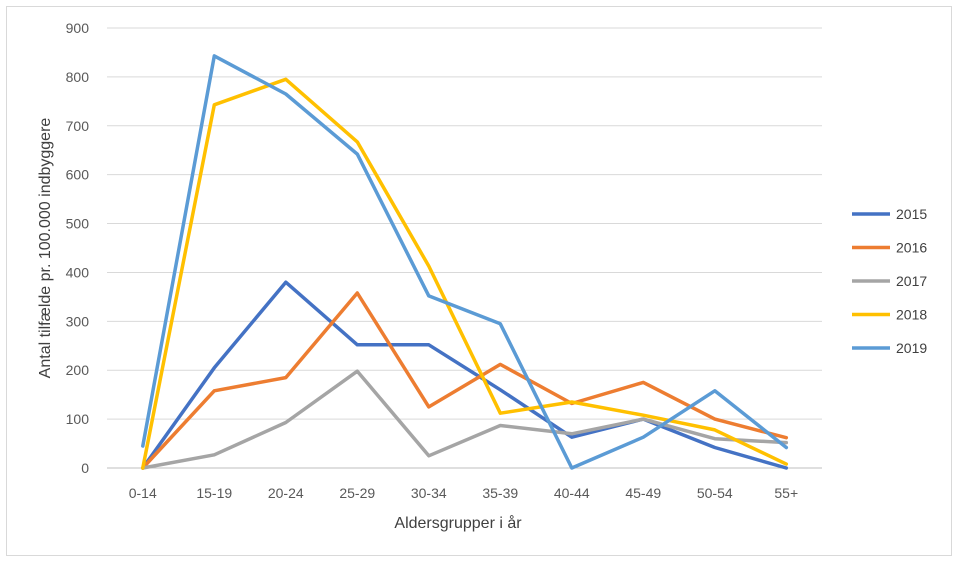  Describe the element at coordinates (78, 77) in the screenshot. I see `y-tick-label: 800` at that location.